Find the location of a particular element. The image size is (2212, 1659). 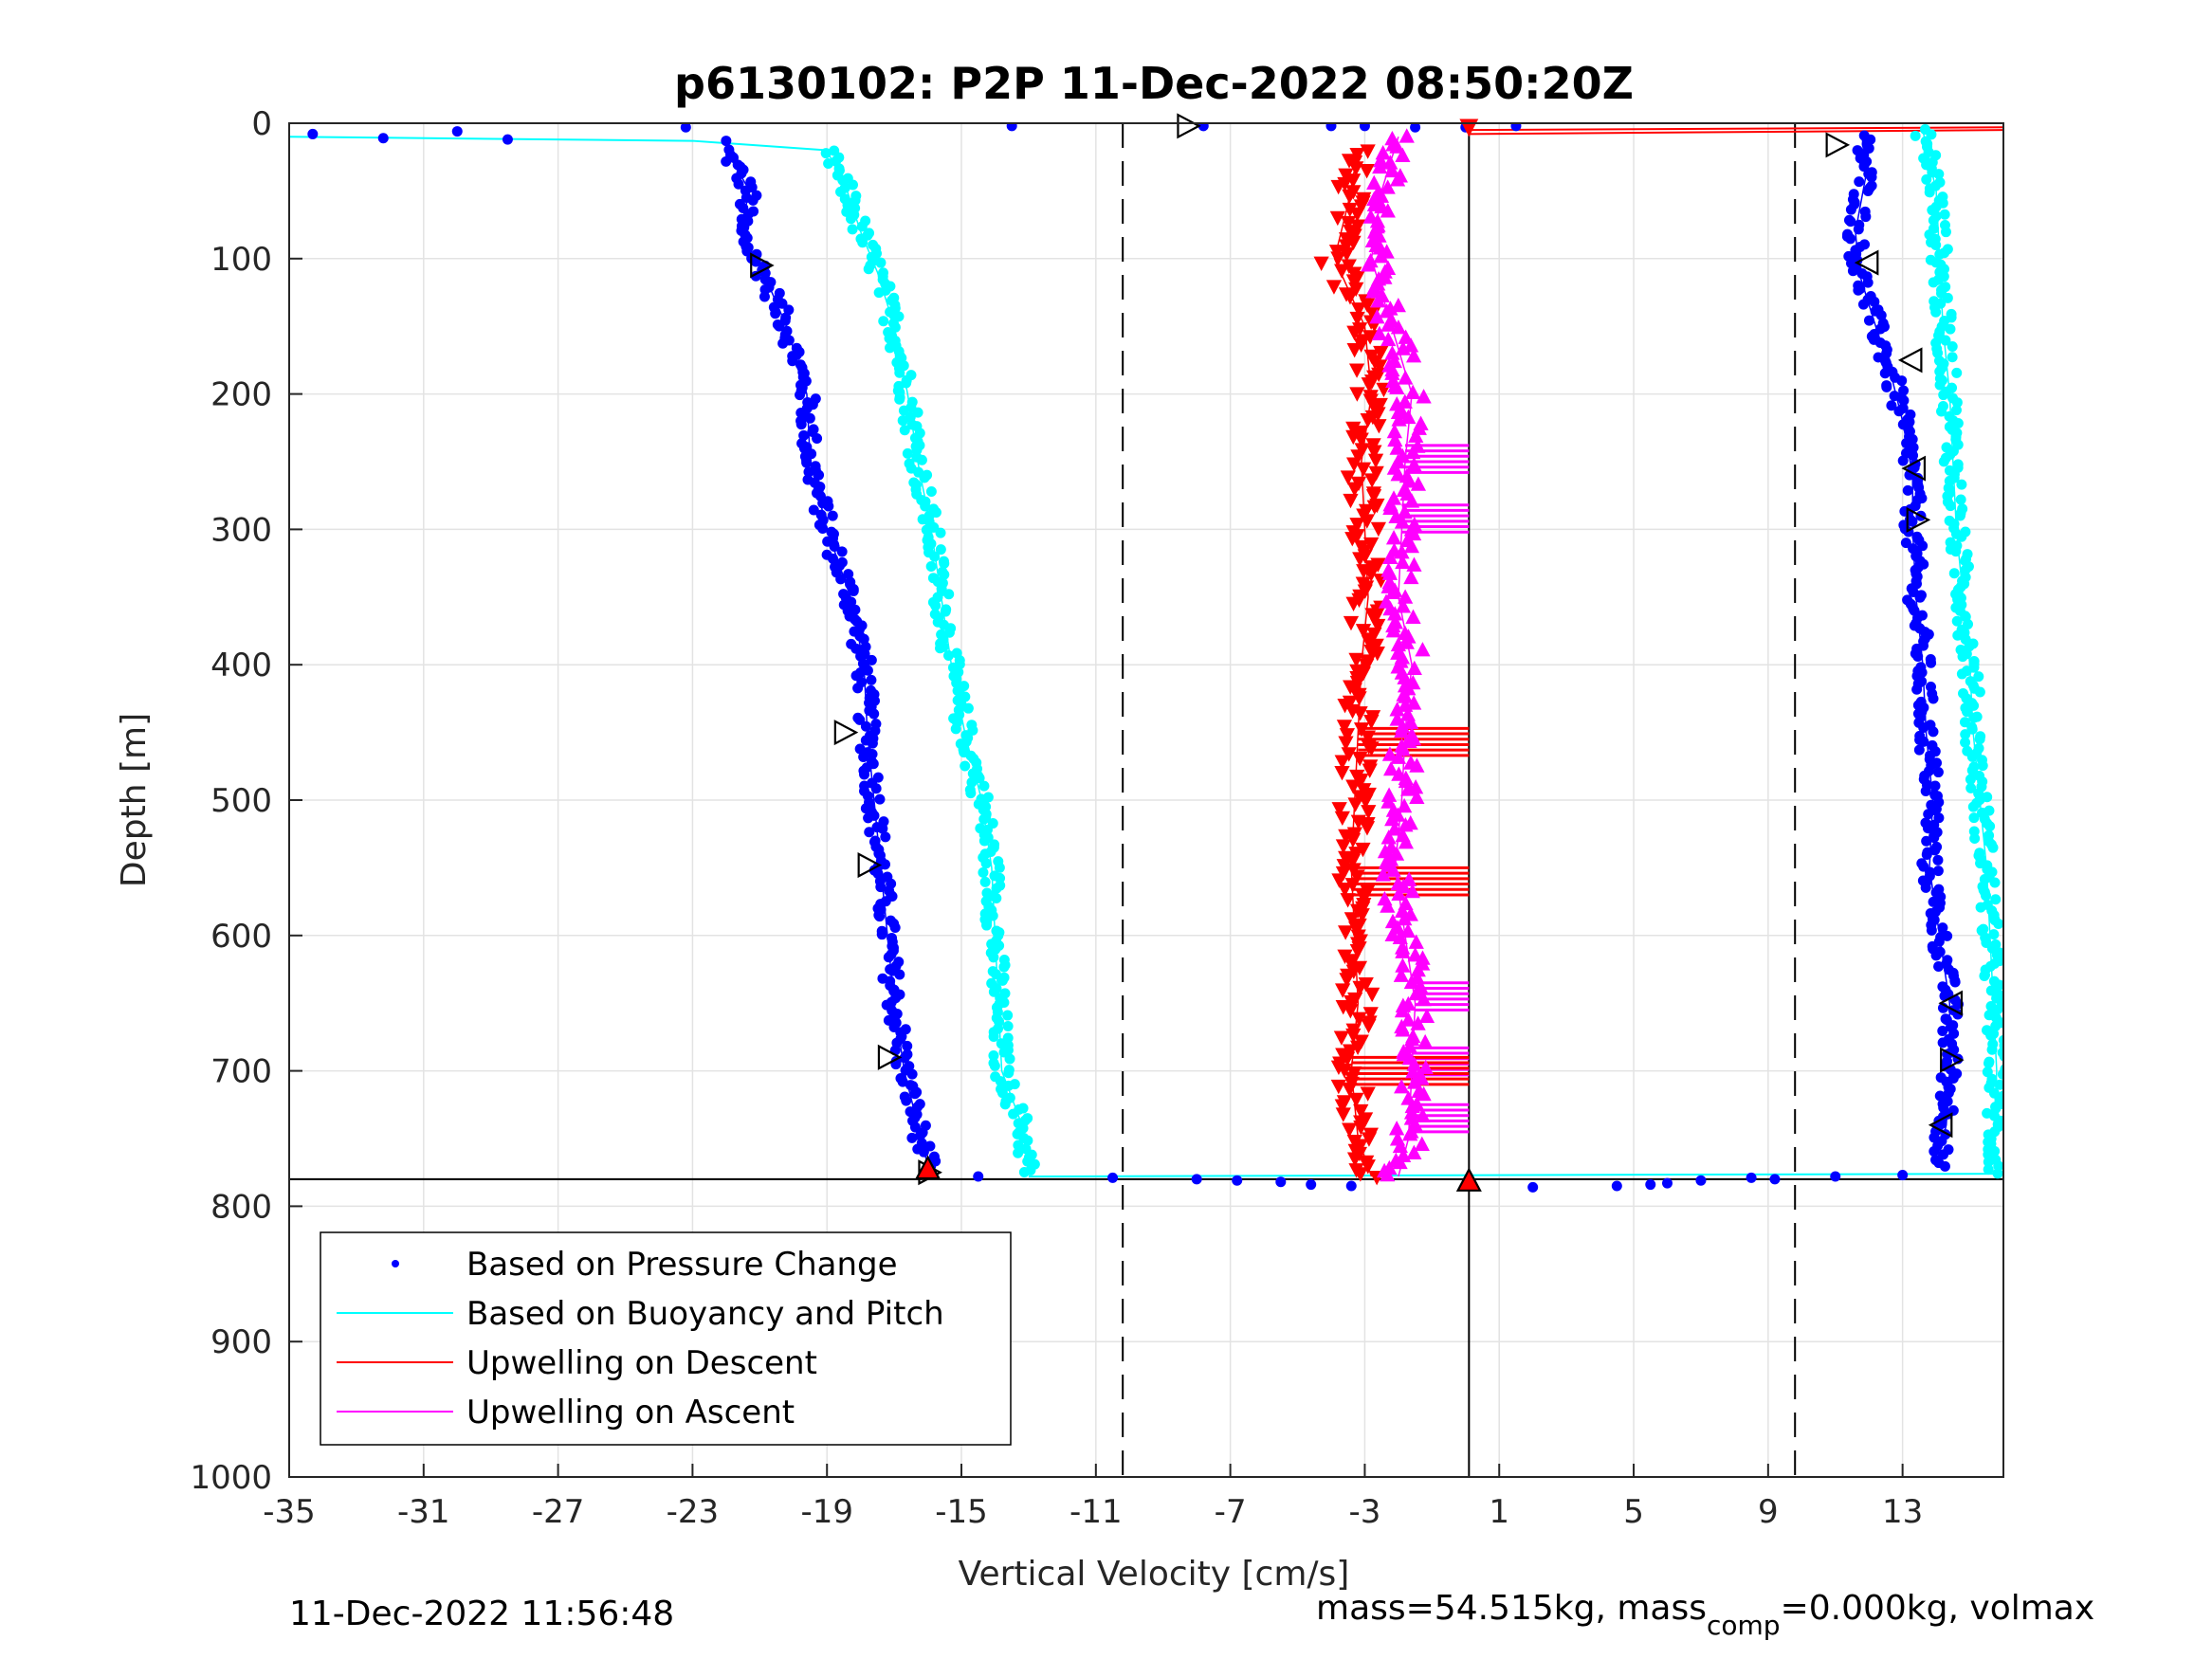

legend-label-buoyancy: Based on Buoyancy and Pitch is located at coordinates (705, 1314).